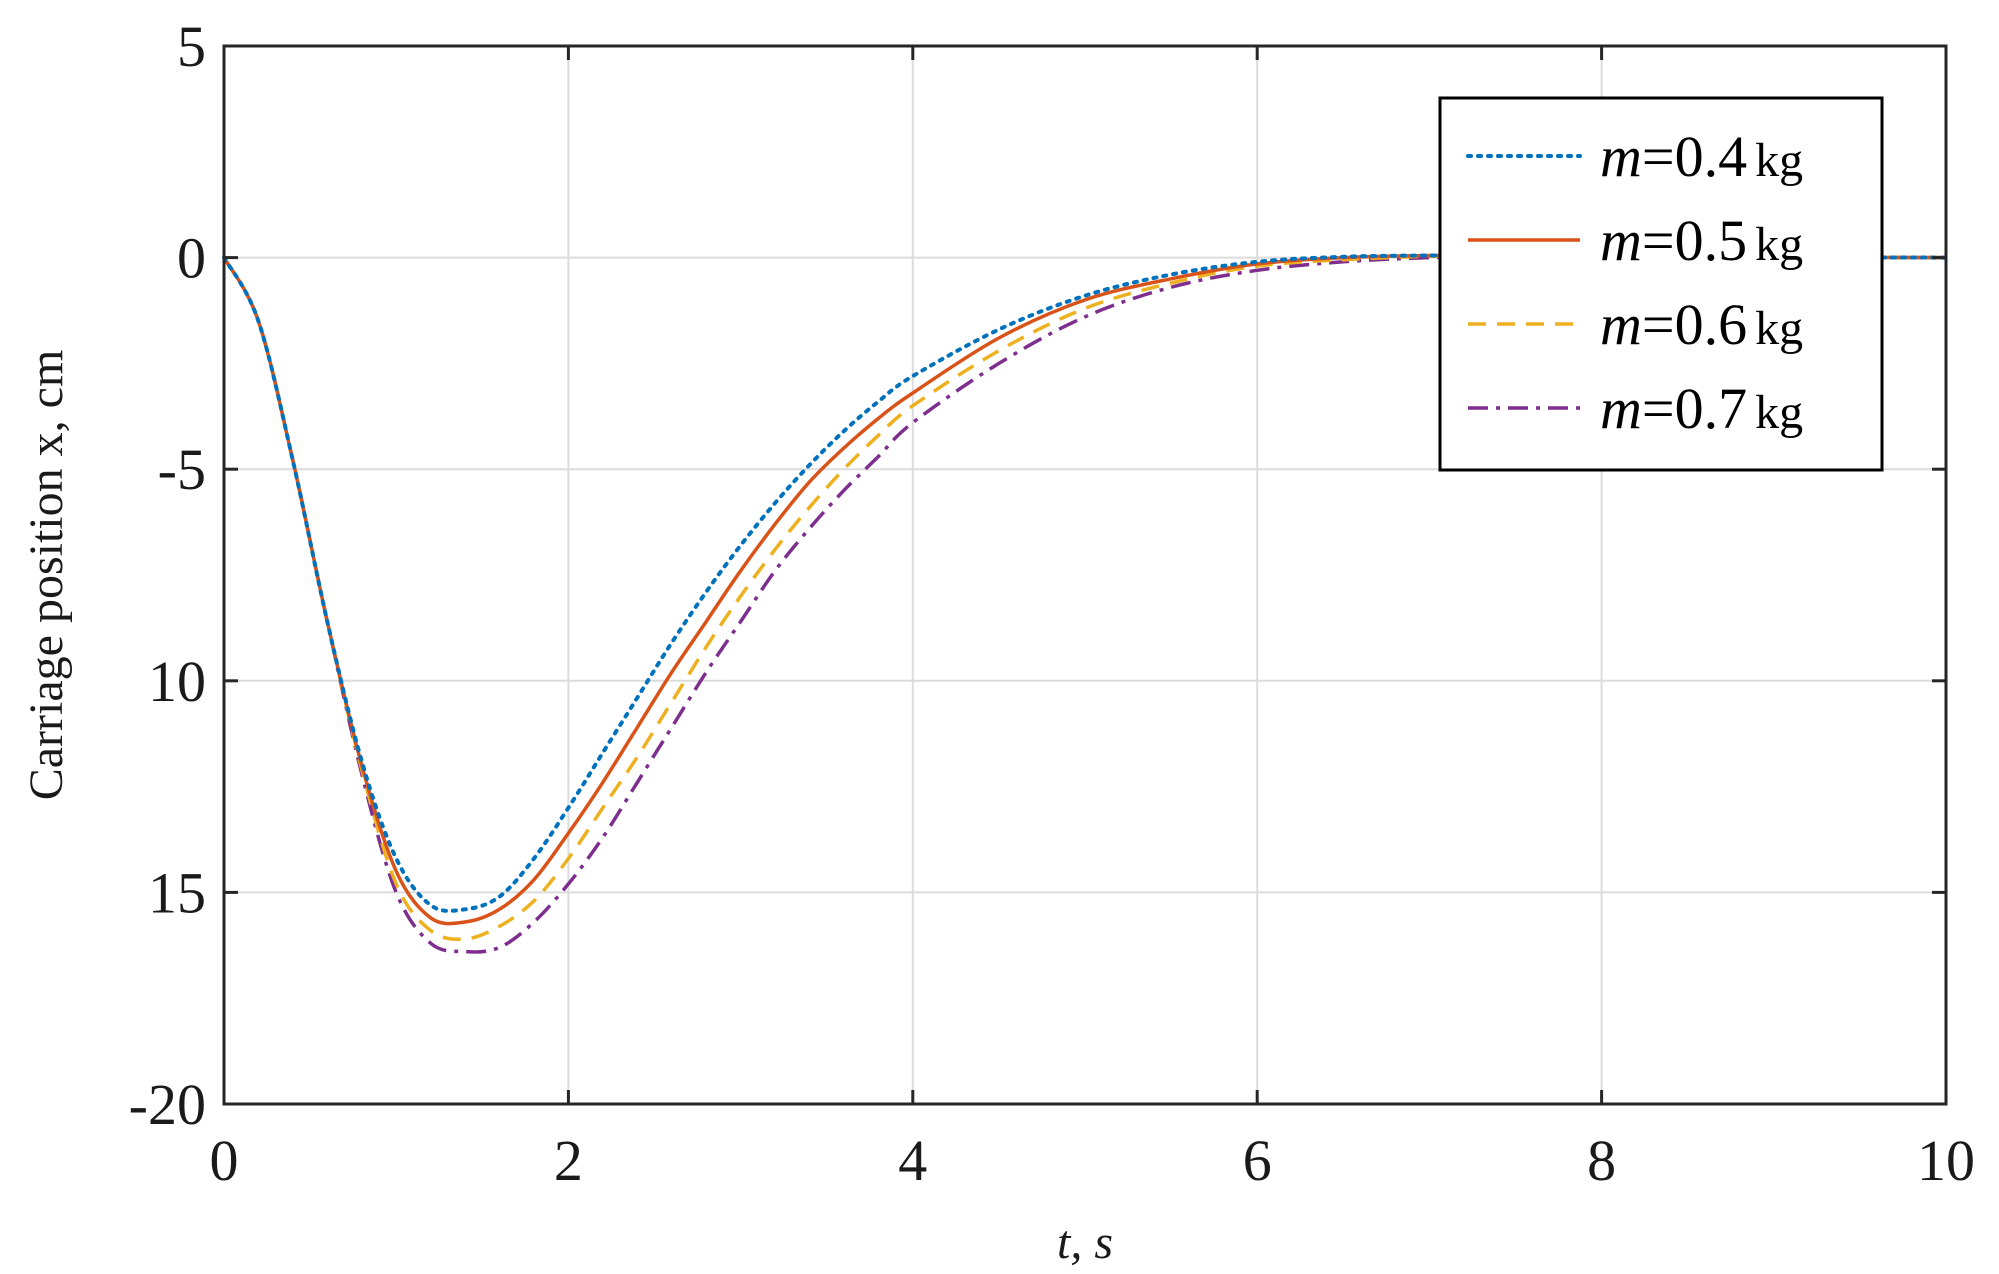 Image resolution: width=1999 pixels, height=1274 pixels. I want to click on y-axis-label: Carriage position x, cm, so click(46, 575).